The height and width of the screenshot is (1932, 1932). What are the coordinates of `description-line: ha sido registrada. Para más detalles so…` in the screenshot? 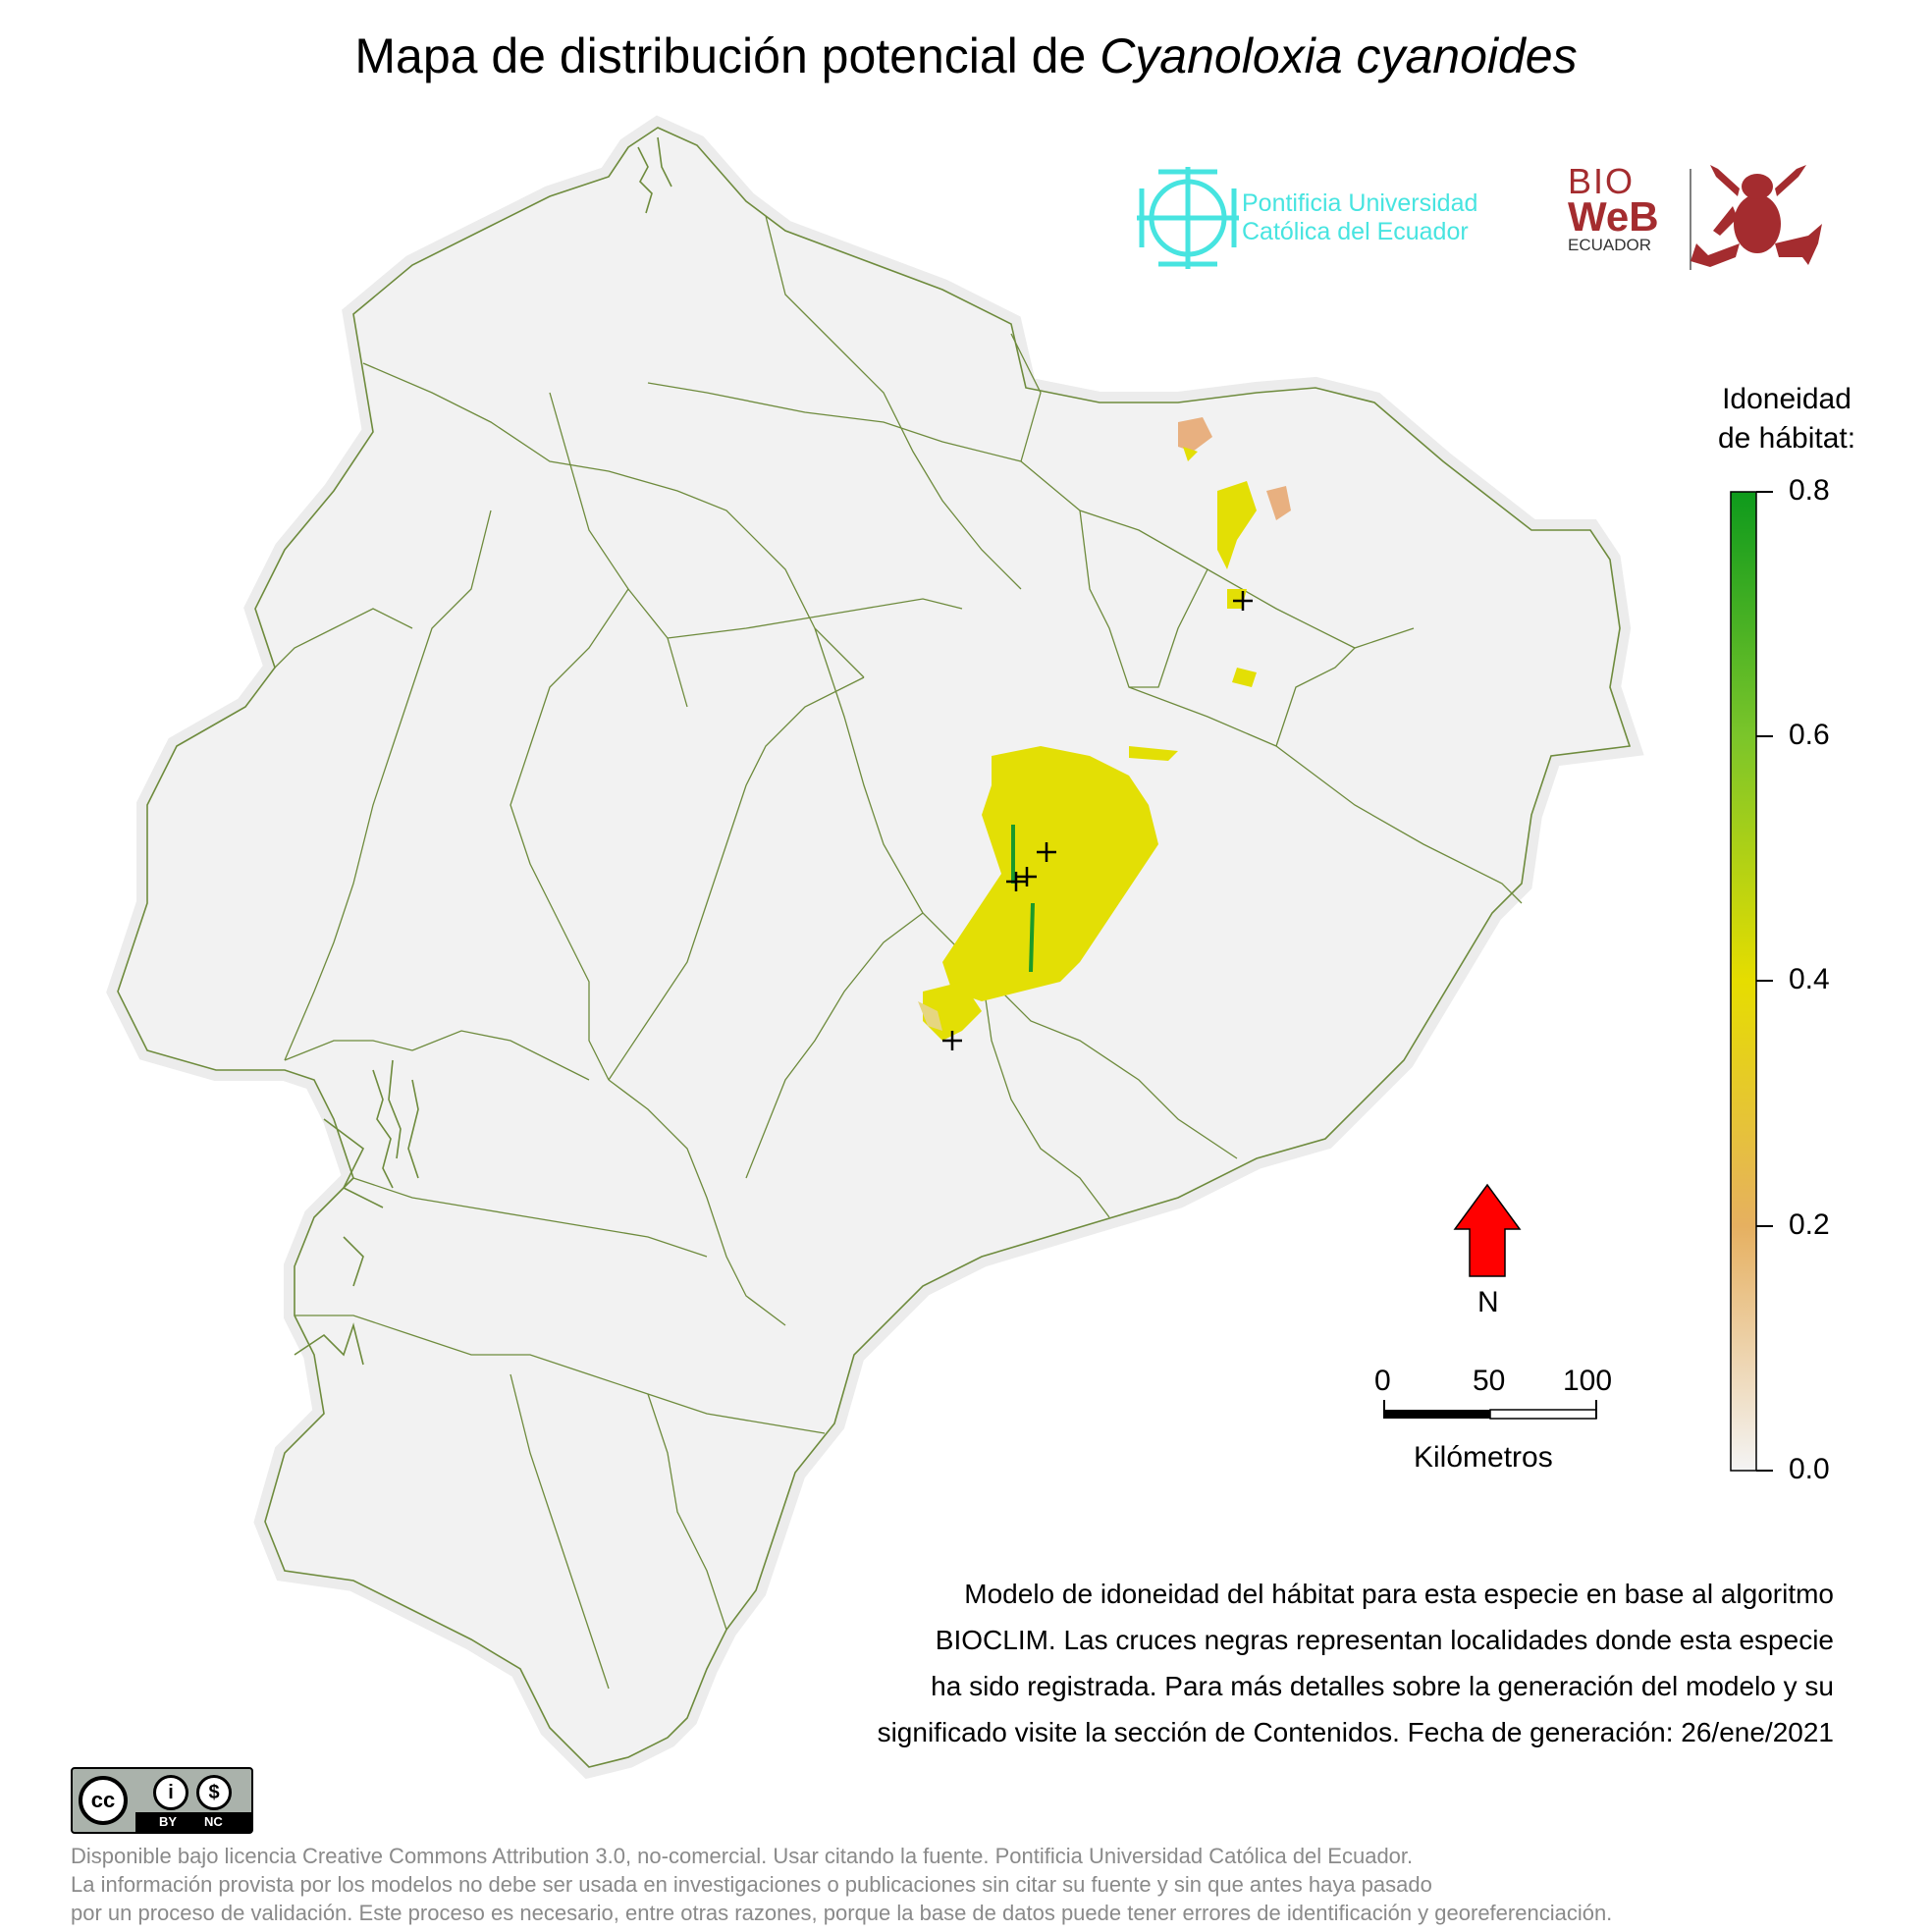 It's located at (1382, 1686).